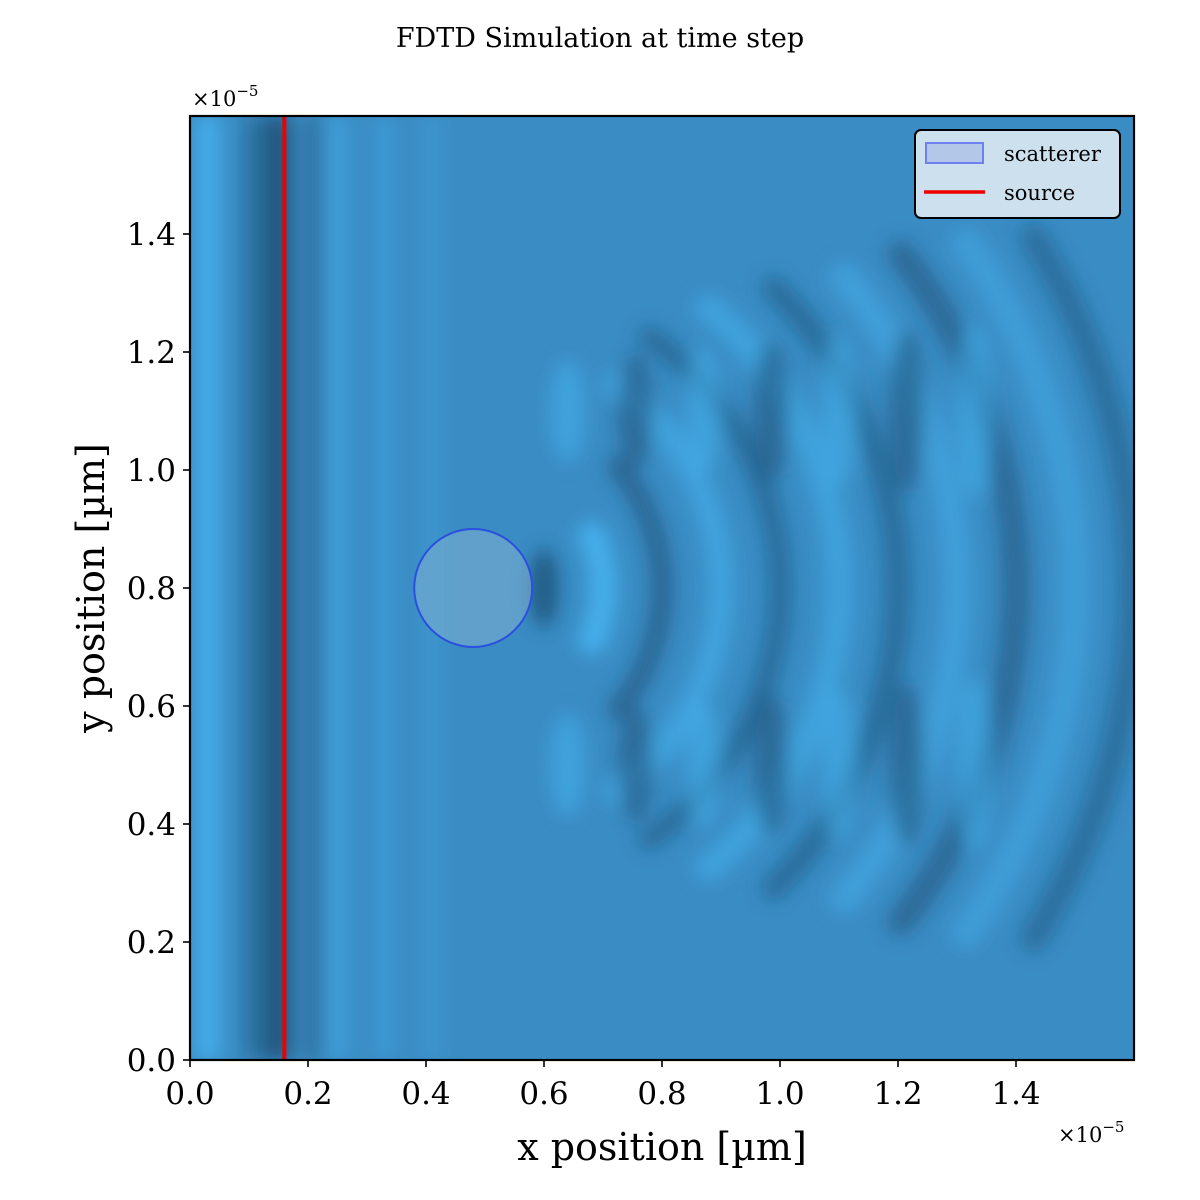 This screenshot has height=1200, width=1200. What do you see at coordinates (189, 1094) in the screenshot?
I see `x-tick-label: 0.0` at bounding box center [189, 1094].